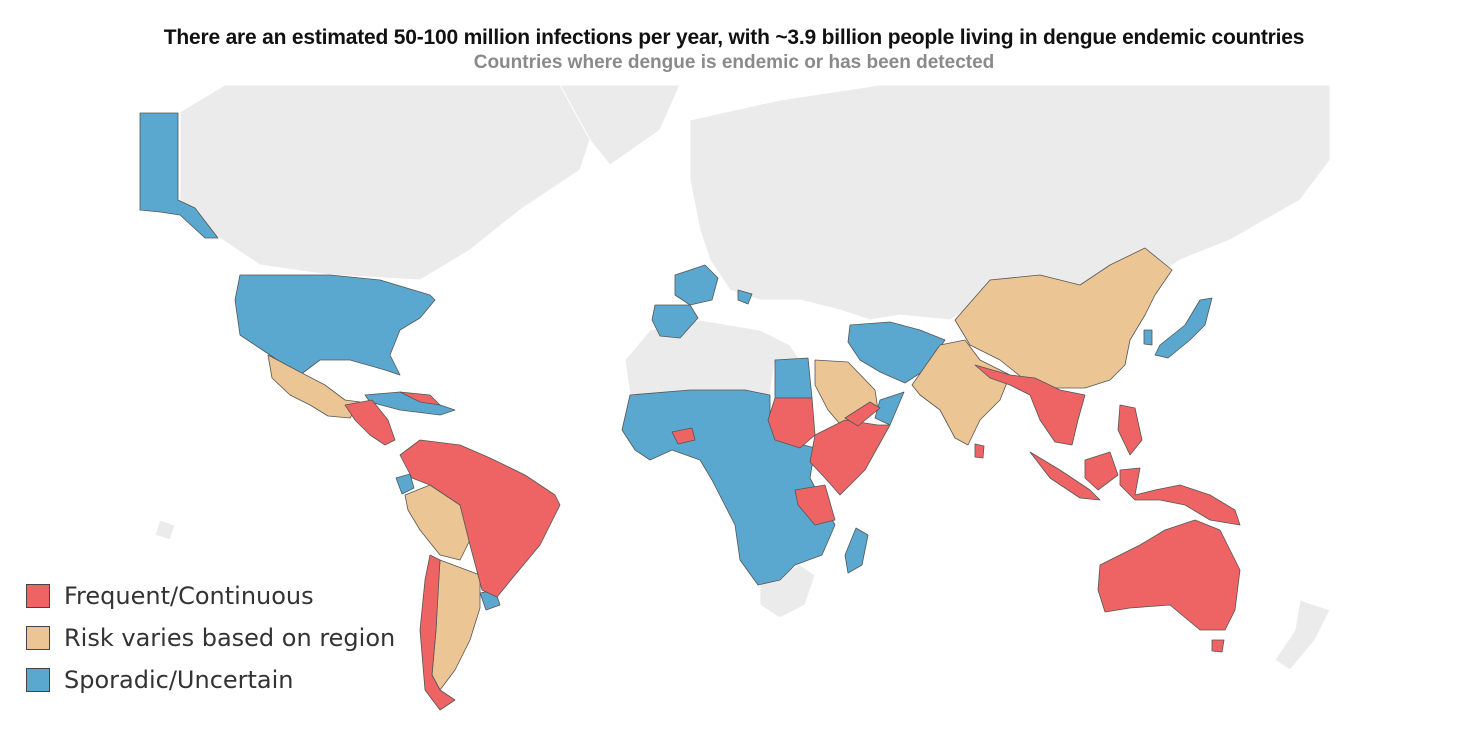 Image resolution: width=1468 pixels, height=754 pixels. What do you see at coordinates (675, 321) in the screenshot?
I see `spain` at bounding box center [675, 321].